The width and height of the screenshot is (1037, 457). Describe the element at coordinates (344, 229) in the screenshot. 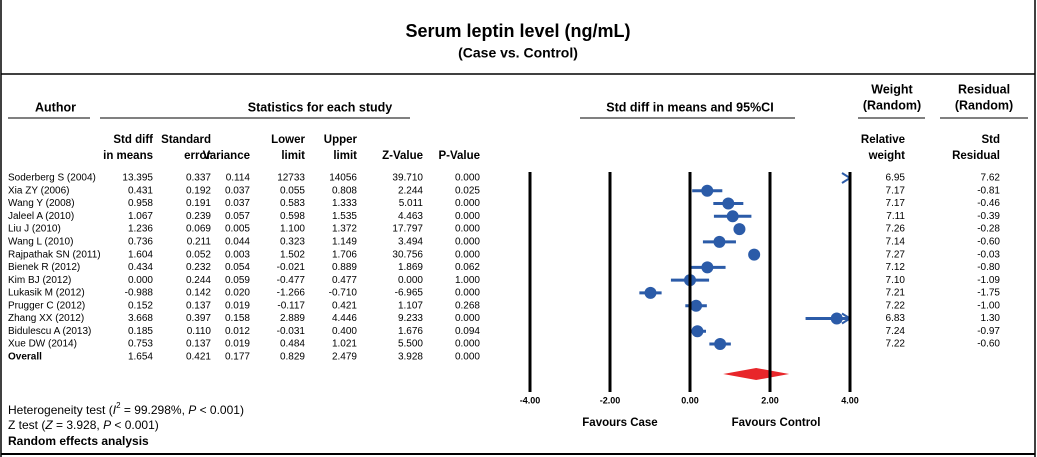

I see `cell: 1.372` at that location.